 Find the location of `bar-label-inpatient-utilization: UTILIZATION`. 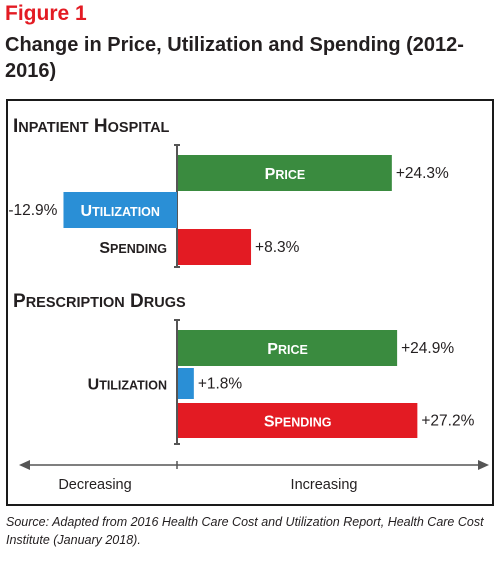

bar-label-inpatient-utilization: UTILIZATION is located at coordinates (120, 211).